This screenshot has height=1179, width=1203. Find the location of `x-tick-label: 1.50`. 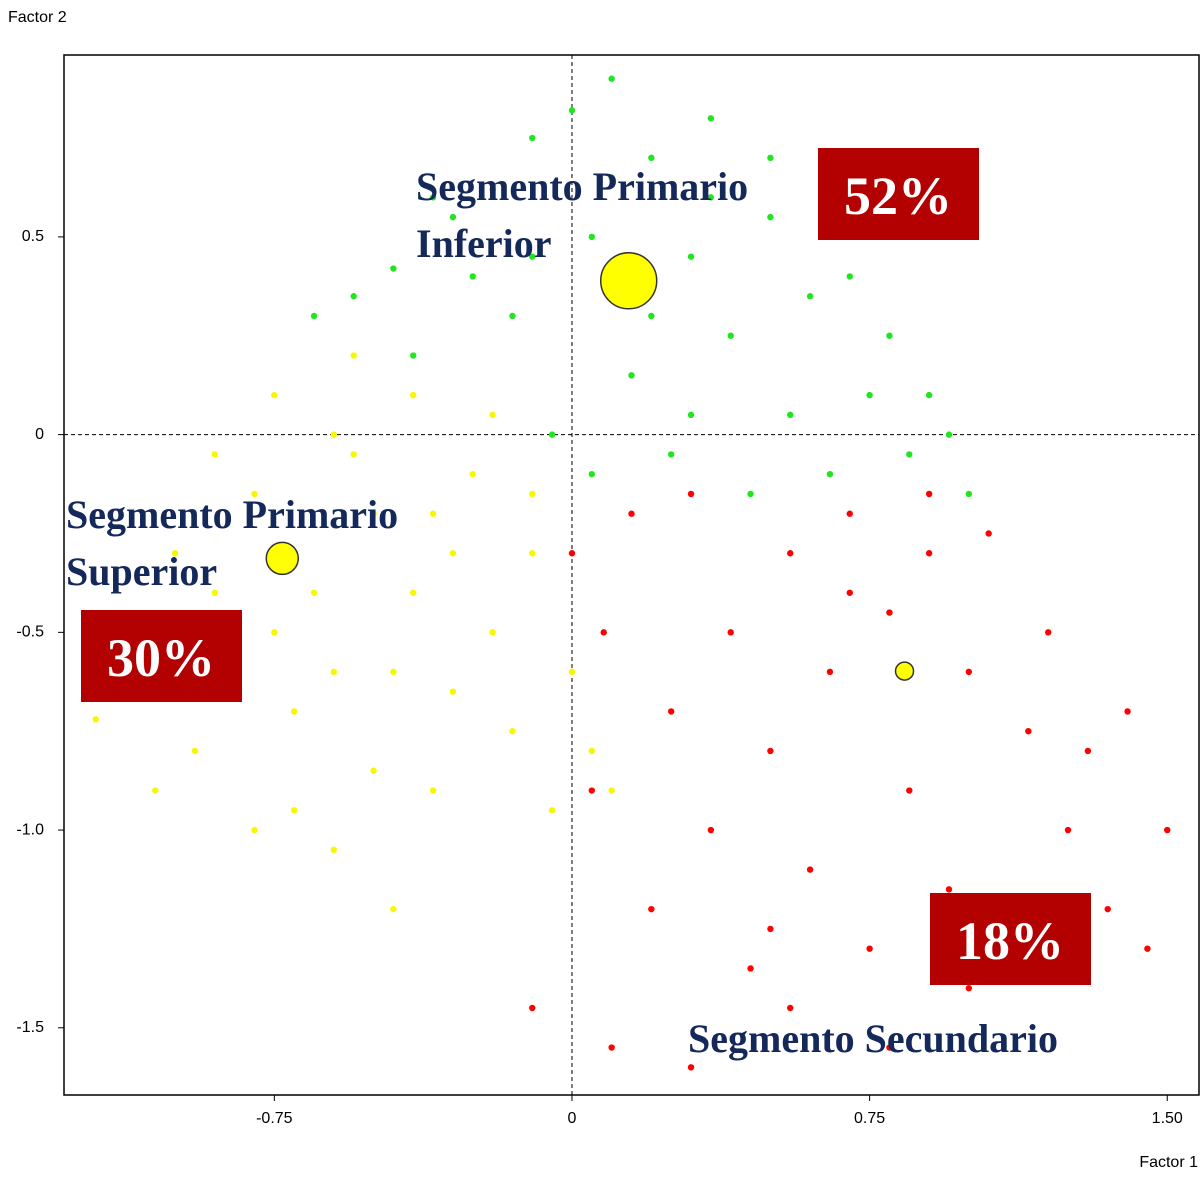

x-tick-label: 1.50 is located at coordinates (1167, 1118).